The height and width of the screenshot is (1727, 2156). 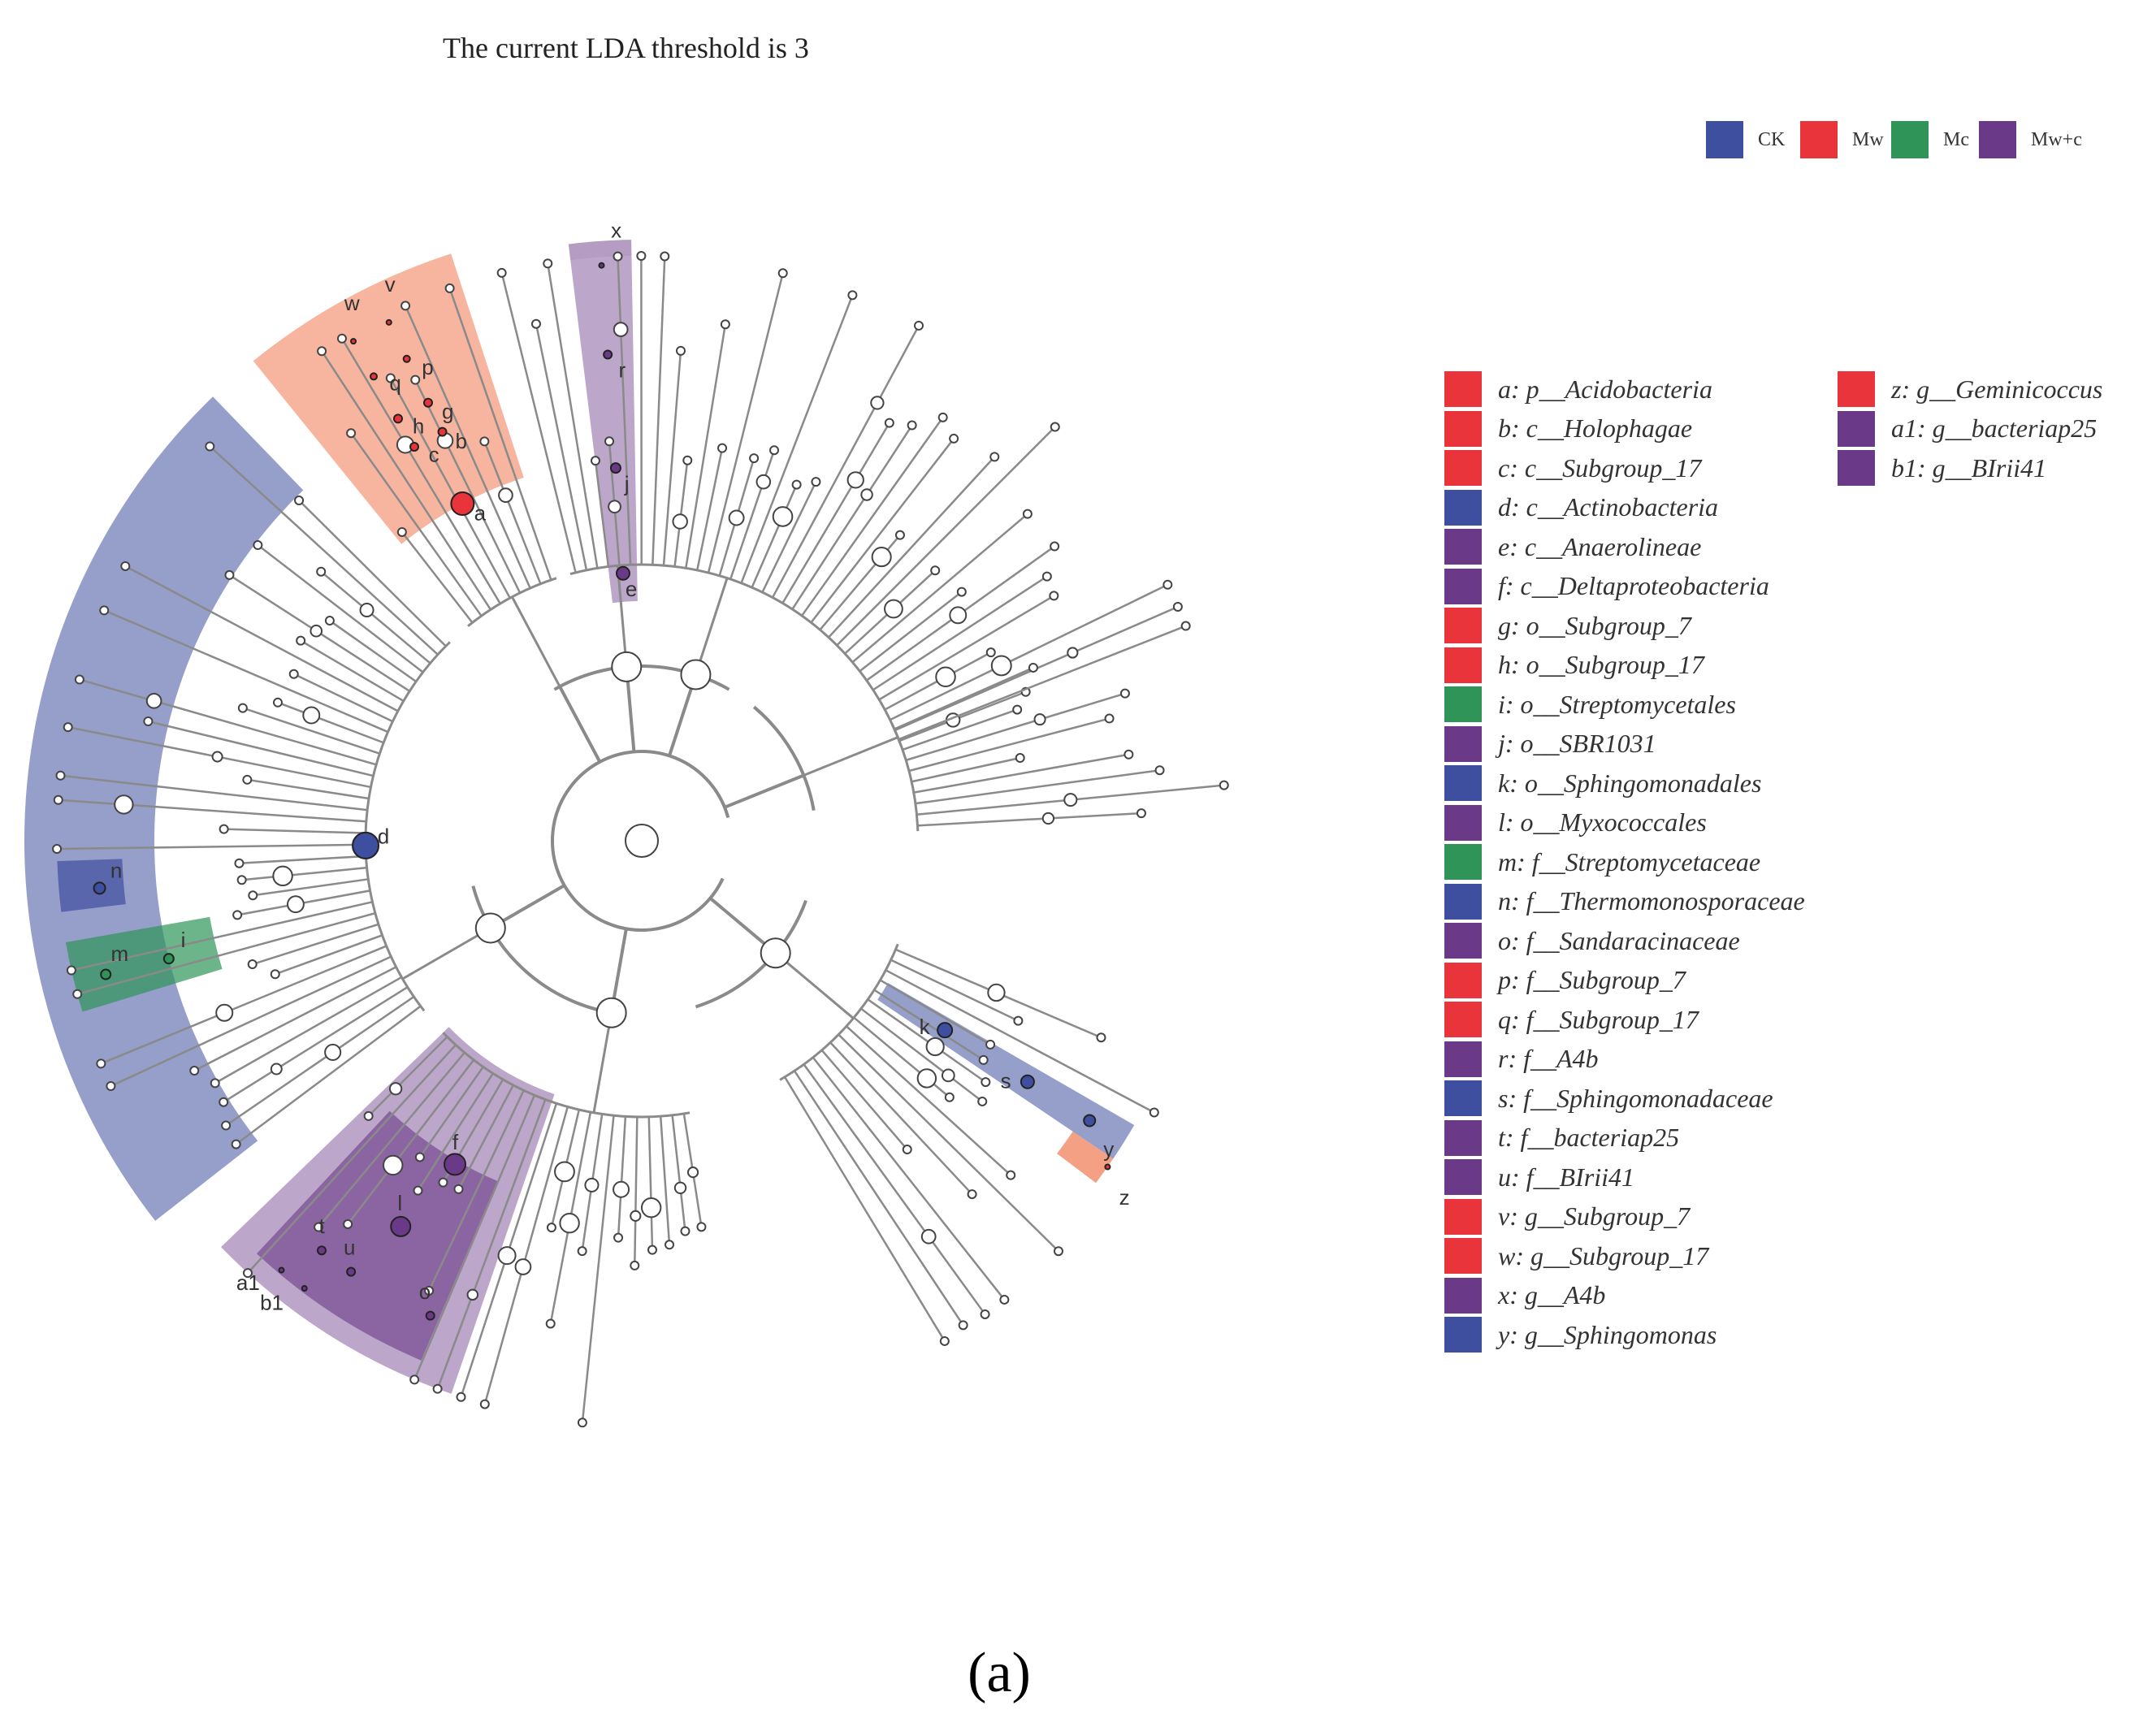 I want to click on legend-item: f: c__Deltaproteobacteria, so click(x=1606, y=586).